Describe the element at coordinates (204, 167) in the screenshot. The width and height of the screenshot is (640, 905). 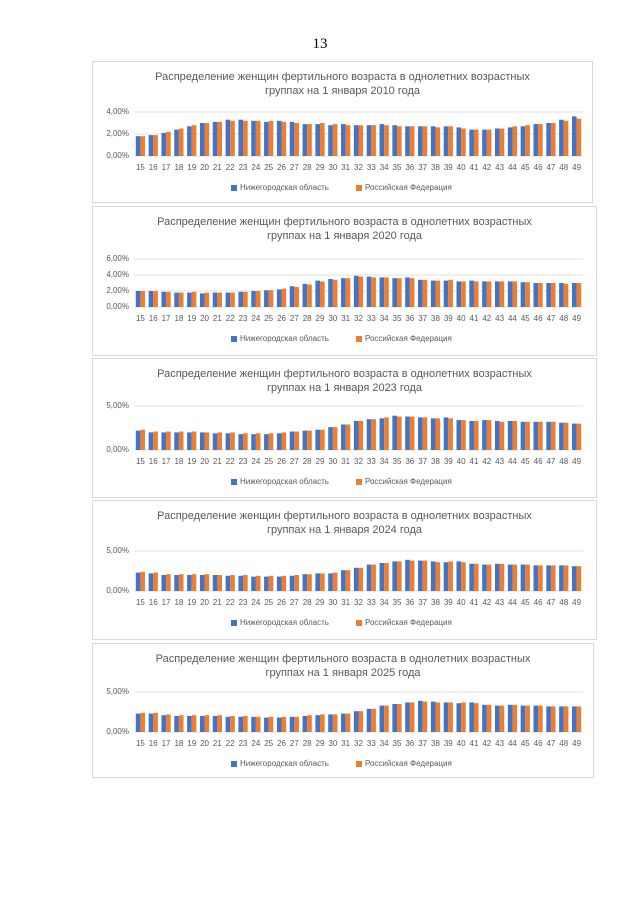
I see `x-tick-label: 20` at that location.